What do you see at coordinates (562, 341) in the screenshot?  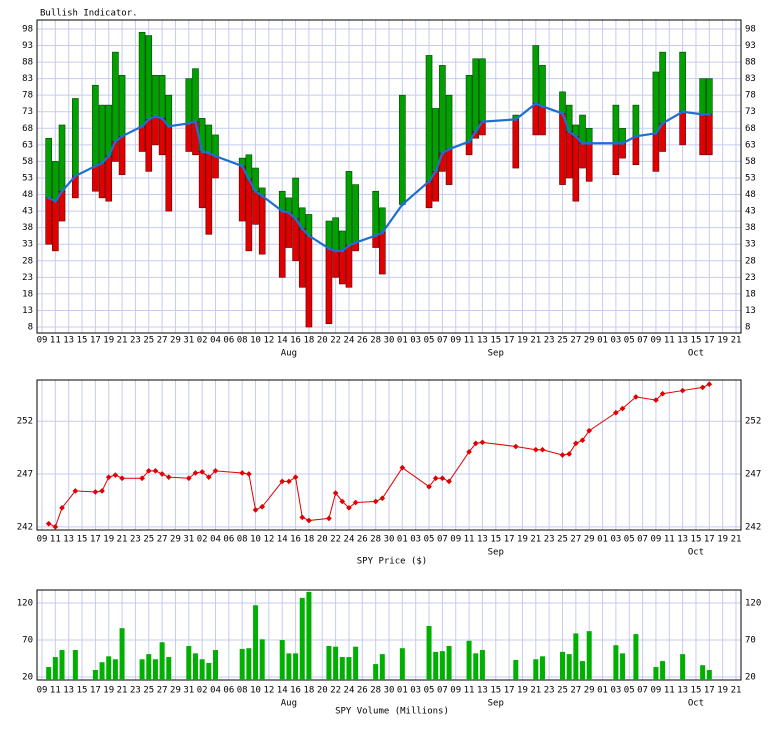 I see `x-tick-label: 25` at bounding box center [562, 341].